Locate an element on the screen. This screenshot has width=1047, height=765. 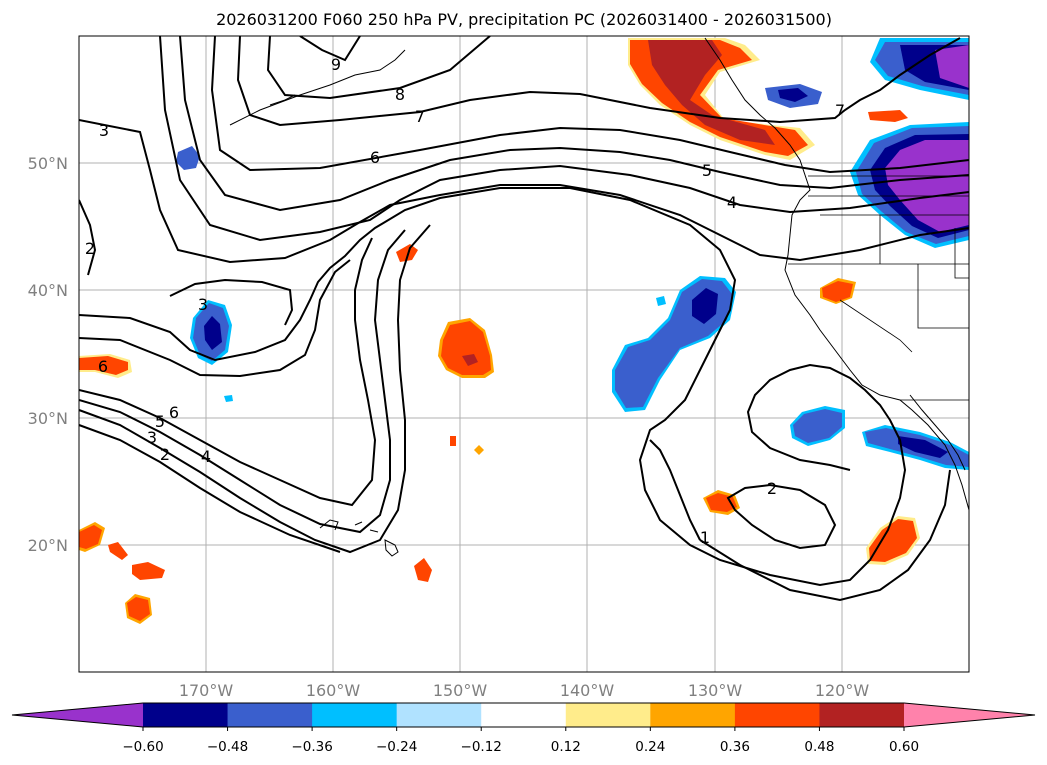
colorbar-outline is located at coordinates (523, 715).